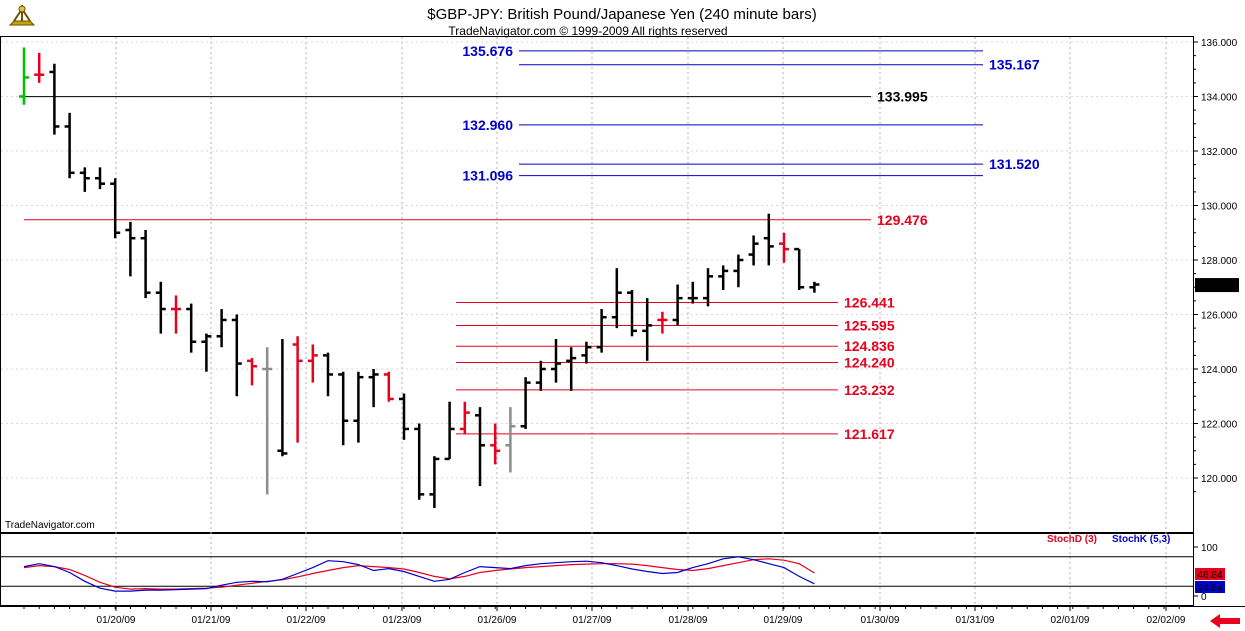  I want to click on stoch-d-line, so click(419, 574).